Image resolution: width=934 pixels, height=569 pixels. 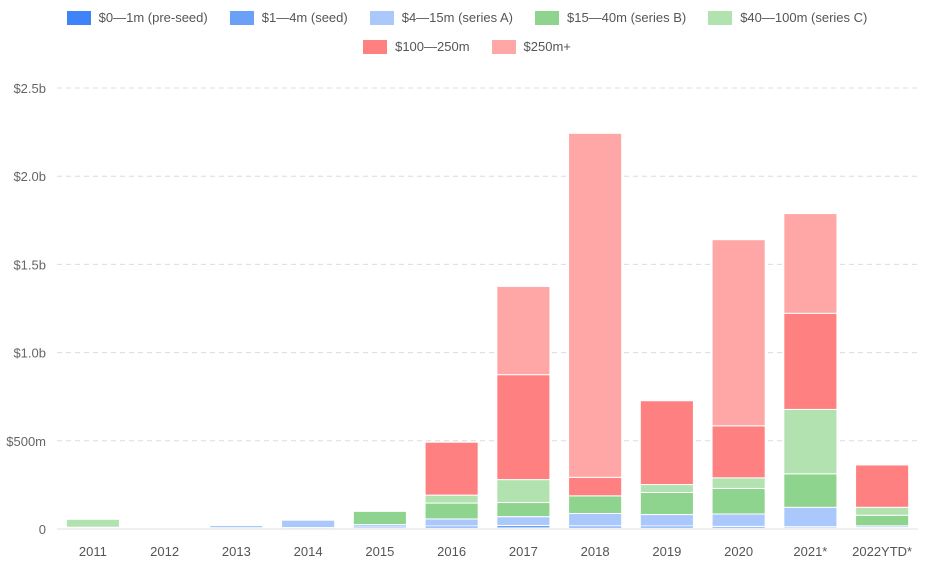 What do you see at coordinates (29, 353) in the screenshot?
I see `y-tick-label: $1.0b` at bounding box center [29, 353].